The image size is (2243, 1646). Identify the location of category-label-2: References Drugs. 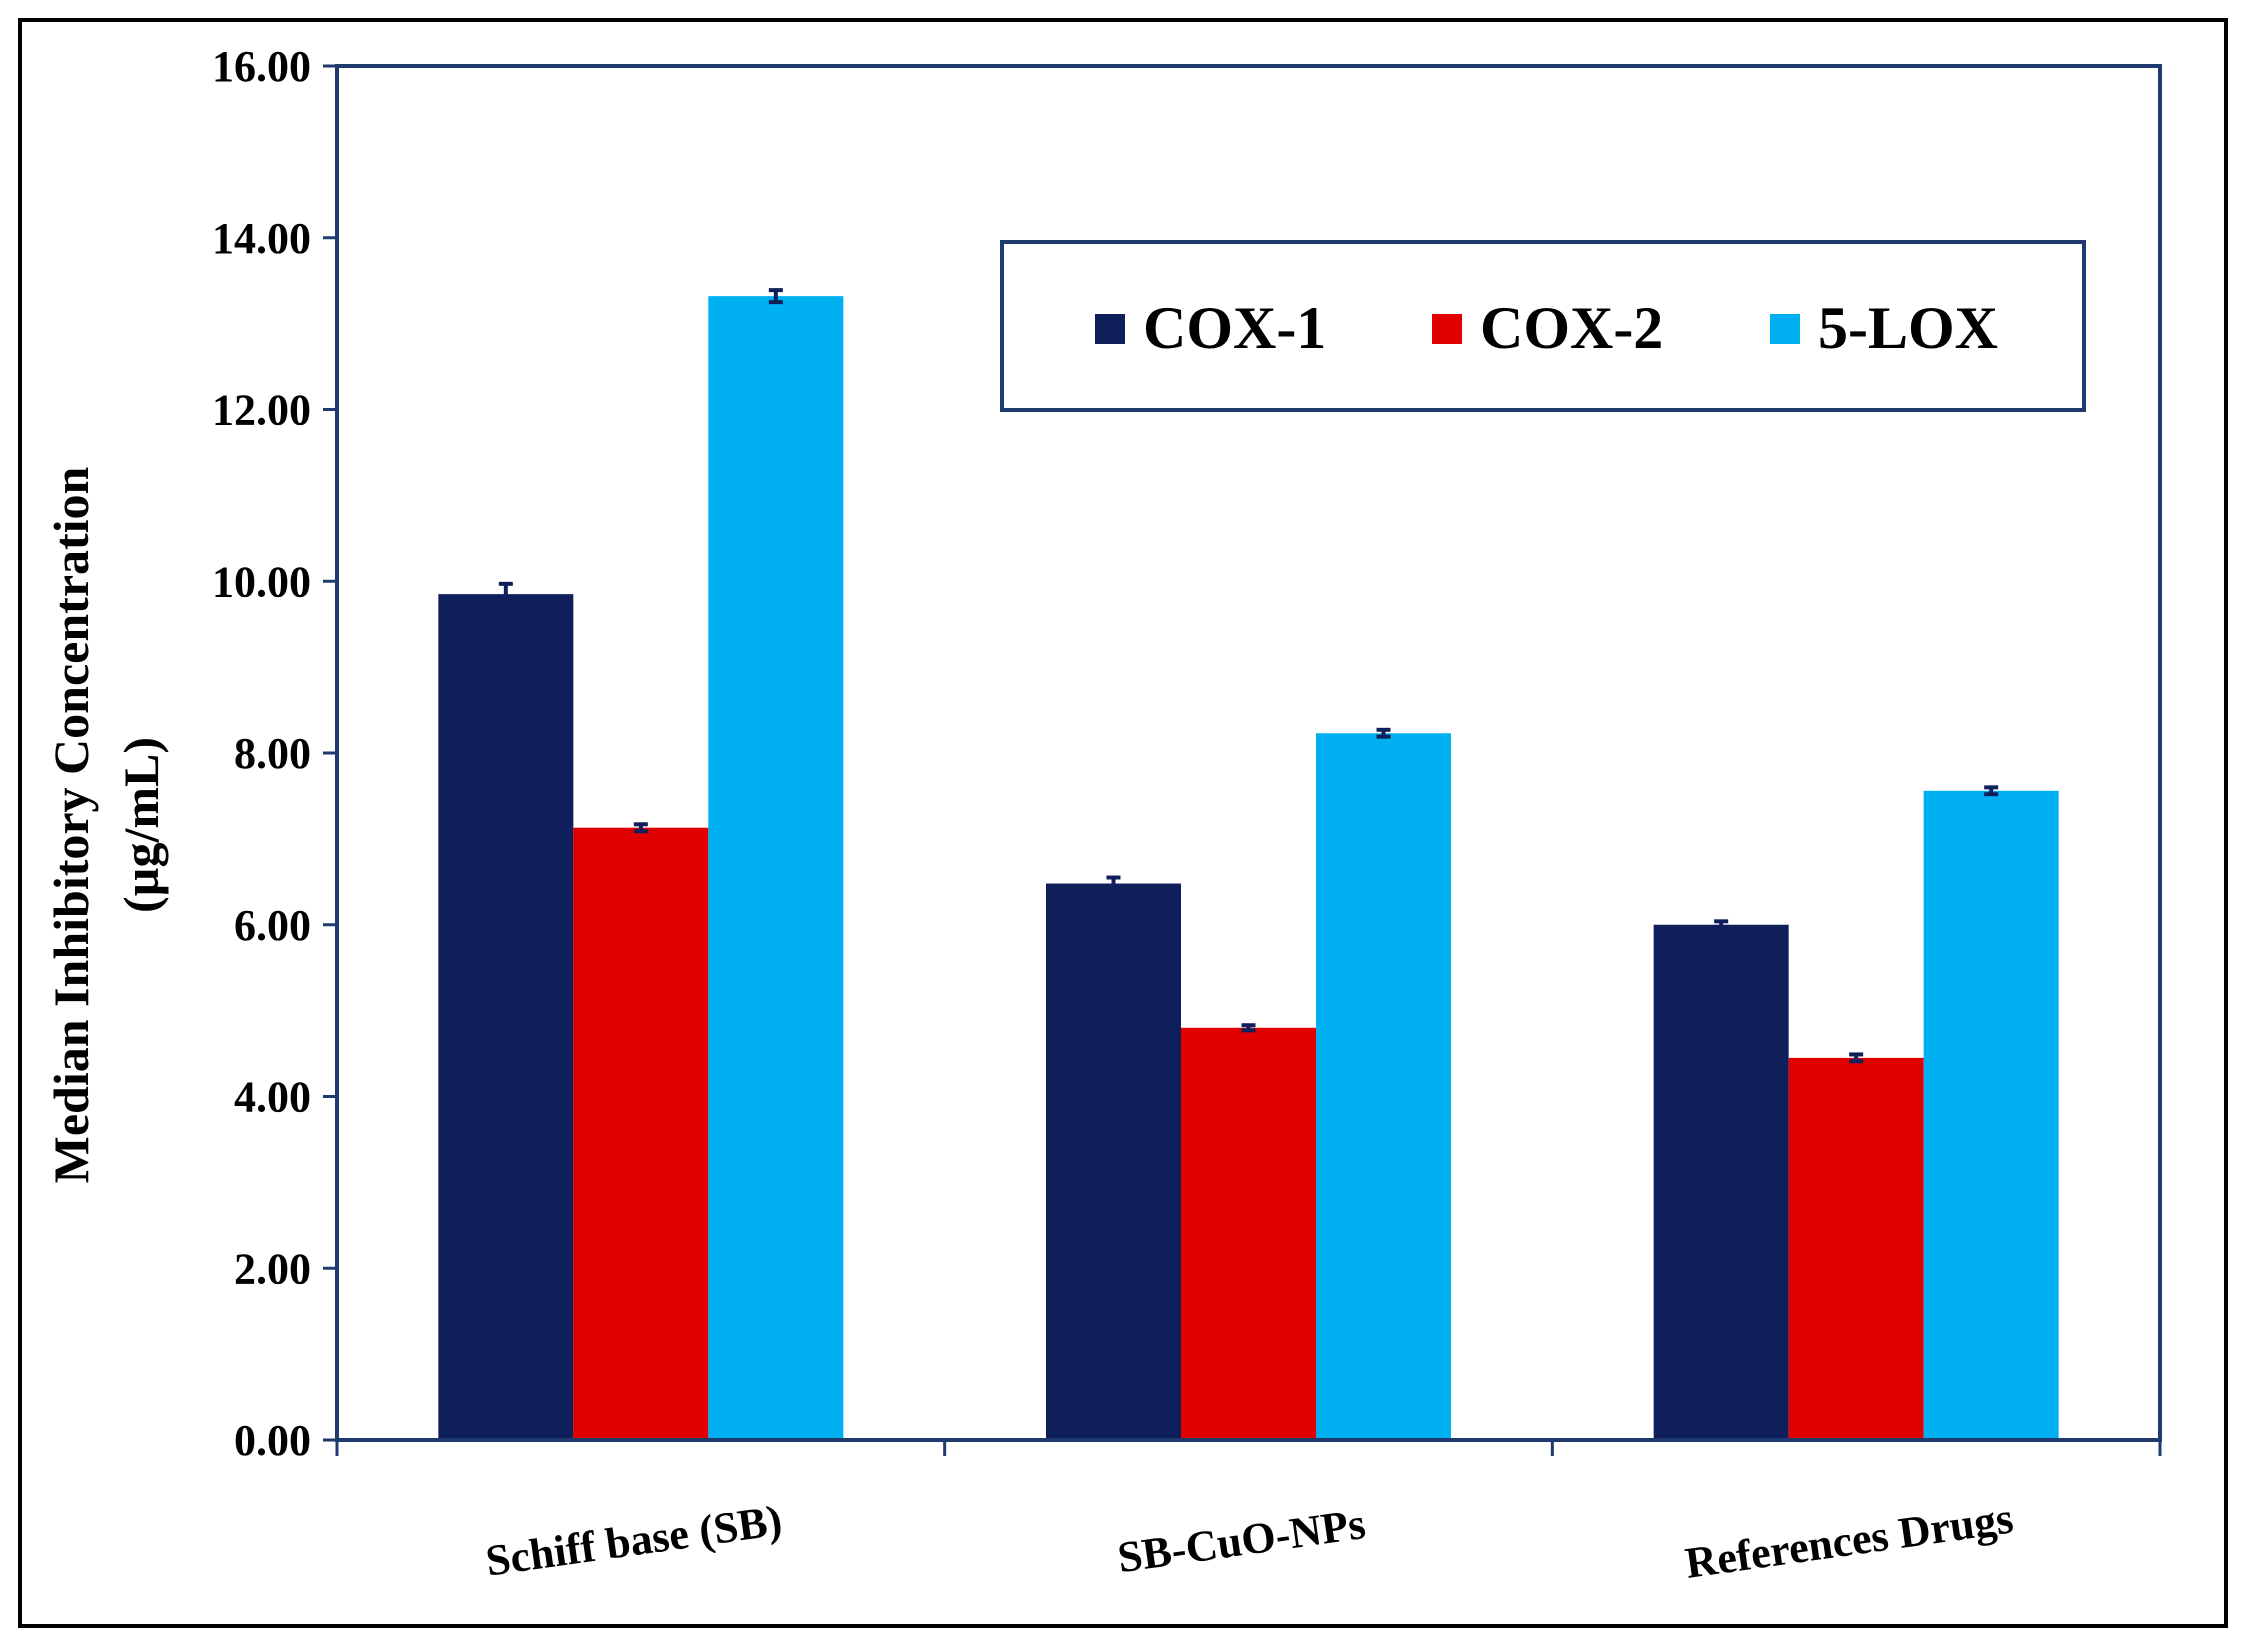
(1849, 1540).